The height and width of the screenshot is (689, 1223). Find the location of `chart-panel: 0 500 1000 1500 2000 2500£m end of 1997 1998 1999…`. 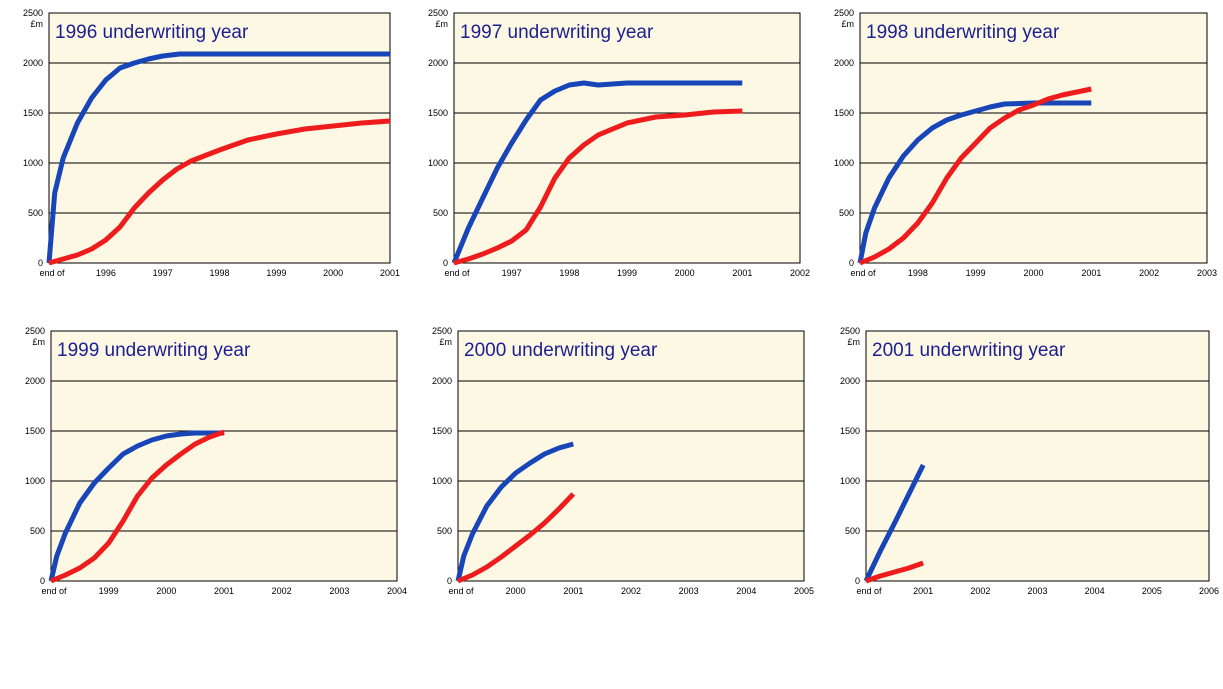

chart-panel: 0 500 1000 1500 2000 2500£m end of 1997 1998 1999… is located at coordinates (619, 143).